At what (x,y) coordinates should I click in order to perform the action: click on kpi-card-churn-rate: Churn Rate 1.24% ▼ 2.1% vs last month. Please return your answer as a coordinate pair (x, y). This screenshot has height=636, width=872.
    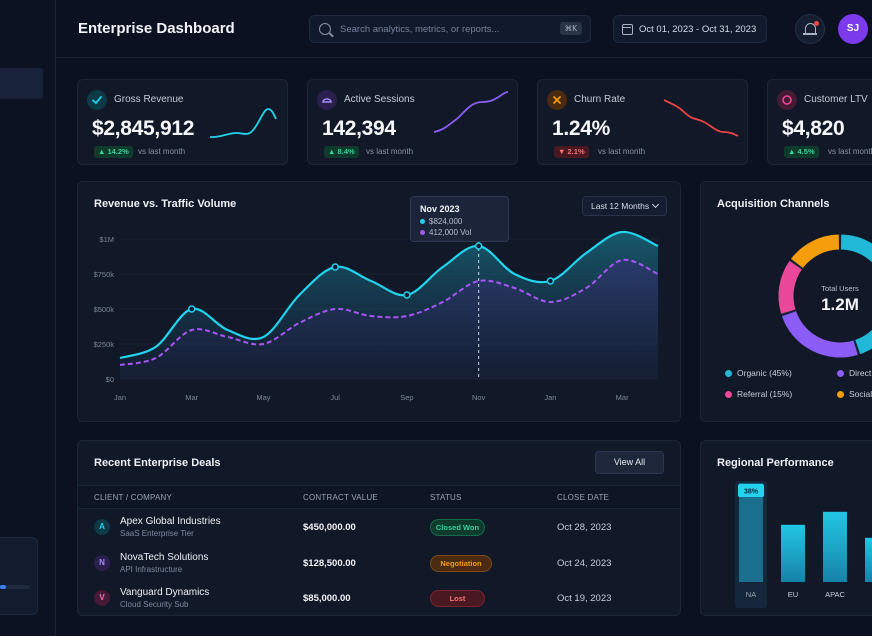
    Looking at the image, I should click on (642, 122).